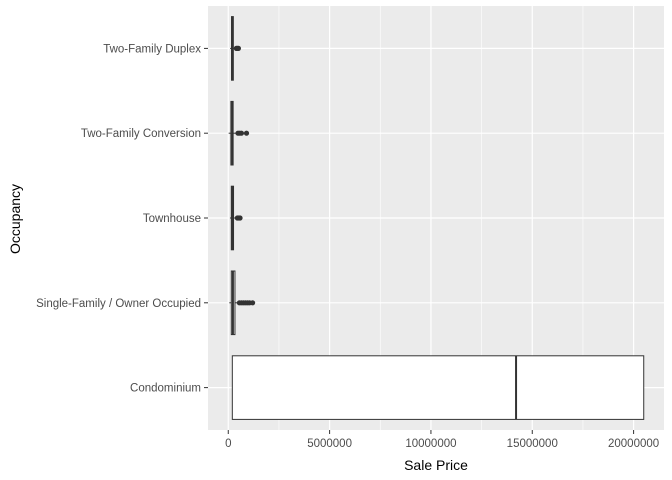  I want to click on y-tick-label: Single-Family / Owner Occupied, so click(118, 304).